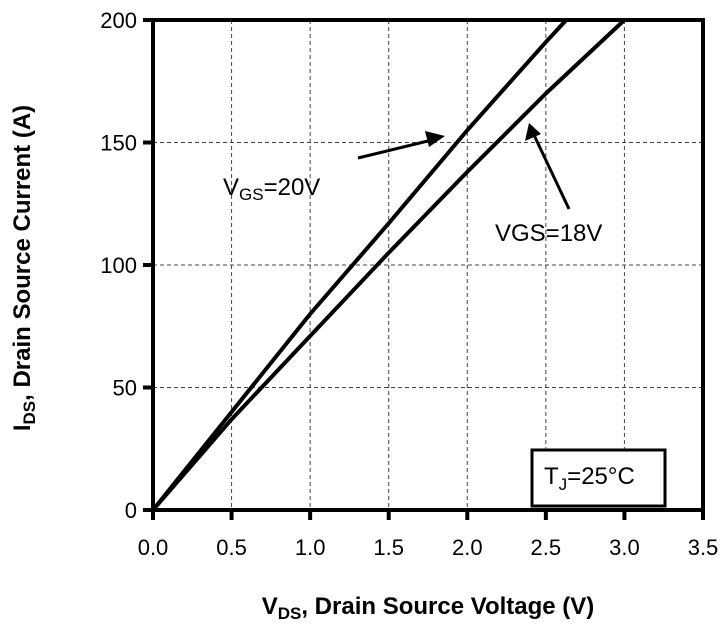  What do you see at coordinates (624, 547) in the screenshot?
I see `x-tick-label: 3.0` at bounding box center [624, 547].